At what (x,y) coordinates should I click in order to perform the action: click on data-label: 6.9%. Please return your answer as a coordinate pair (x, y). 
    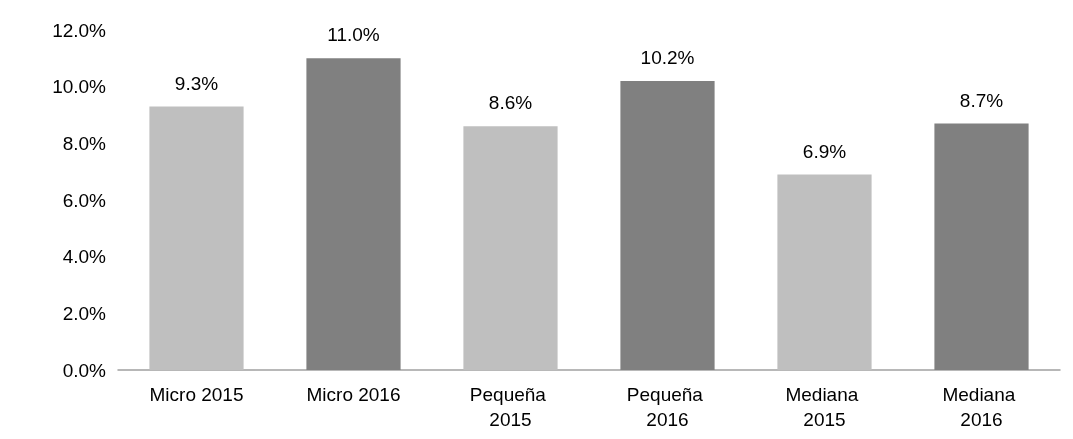
    Looking at the image, I should click on (824, 151).